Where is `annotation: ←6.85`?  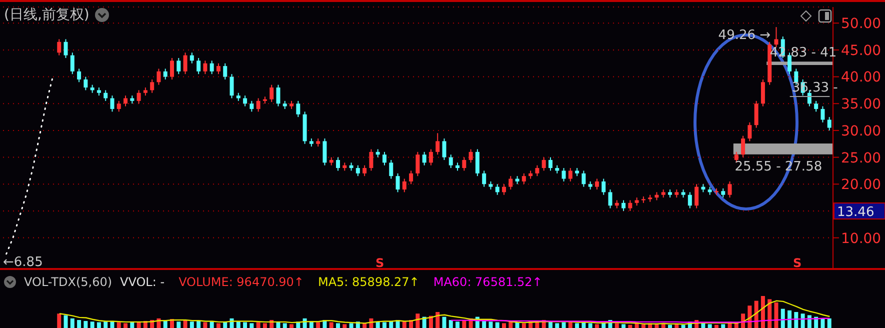
annotation: ←6.85 is located at coordinates (23, 262).